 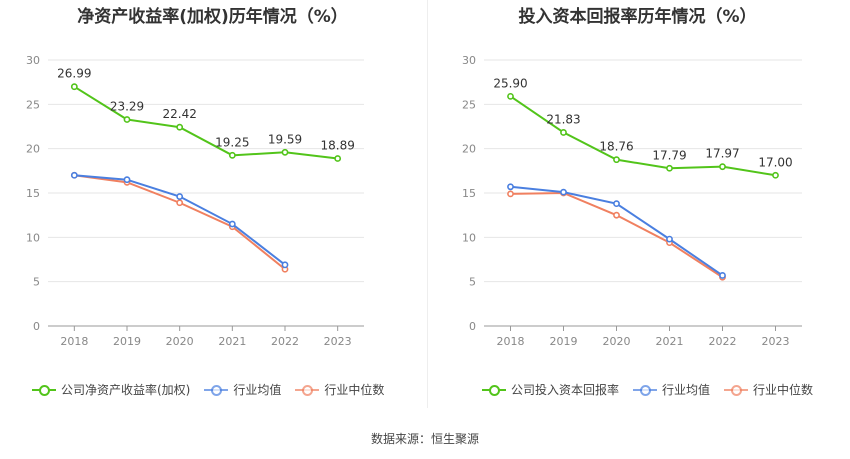 What do you see at coordinates (670, 341) in the screenshot?
I see `chart2-xtick-label: 2021` at bounding box center [670, 341].